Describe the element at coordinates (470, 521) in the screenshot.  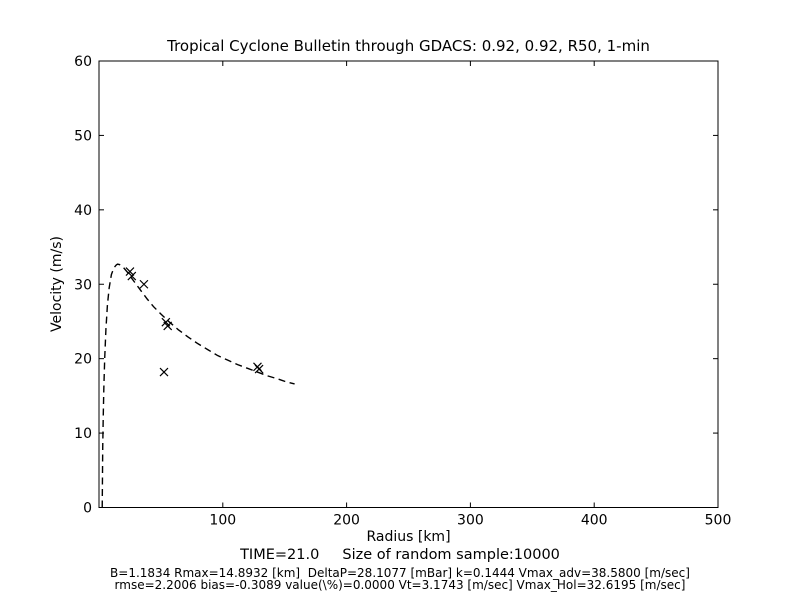
I see `x-tick-label: 300` at that location.